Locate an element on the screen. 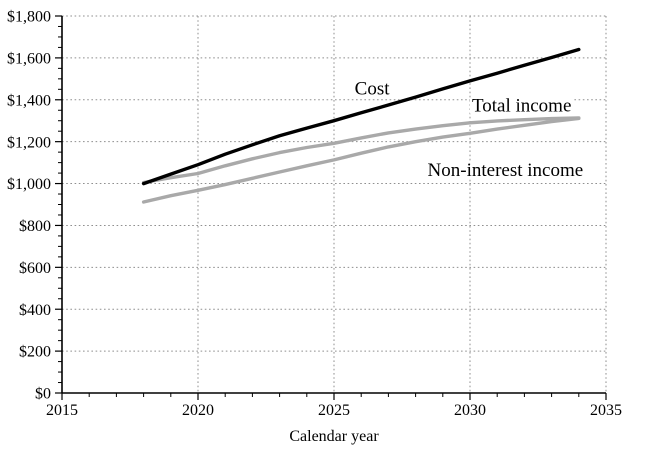  axis-labels-layer: Calendar year is located at coordinates (334, 436).